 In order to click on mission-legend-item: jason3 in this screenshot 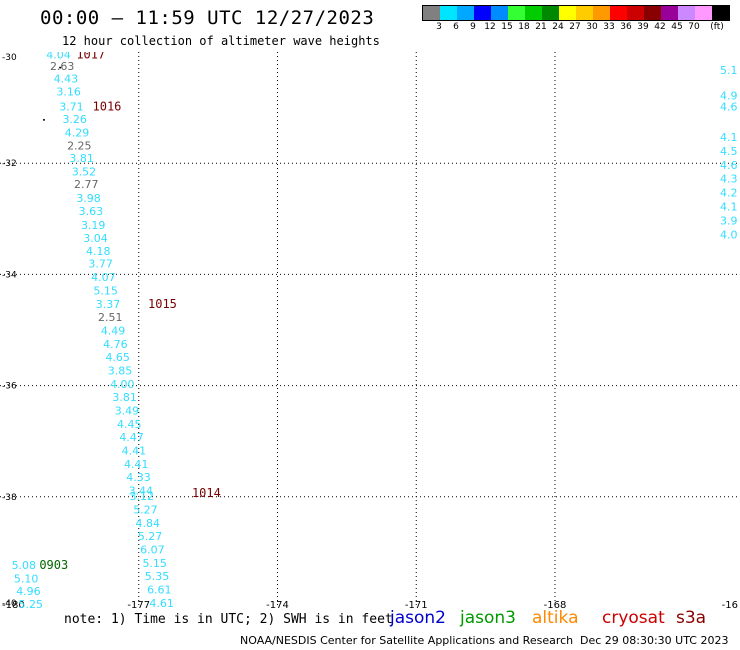, I will do `click(488, 618)`.